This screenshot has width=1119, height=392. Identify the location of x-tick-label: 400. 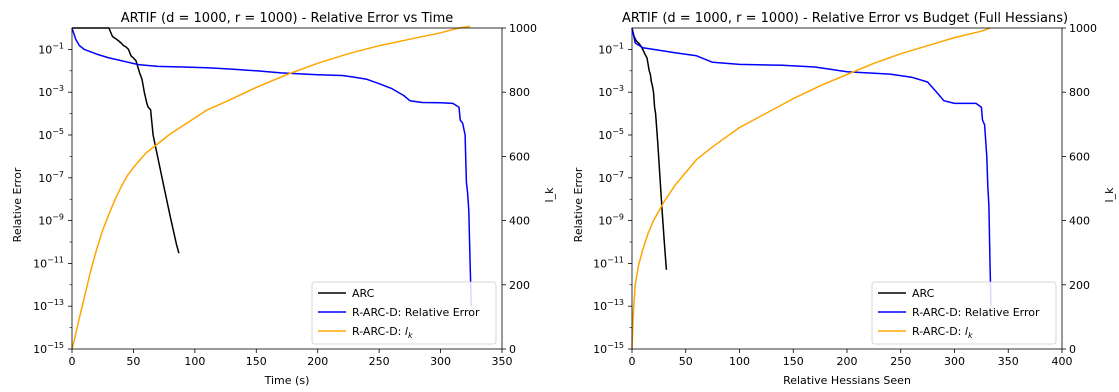
(1062, 361).